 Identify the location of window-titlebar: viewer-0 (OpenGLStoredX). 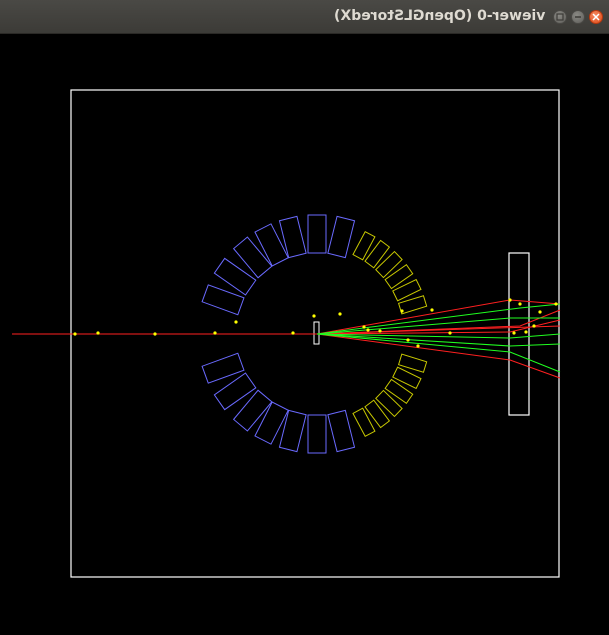
(304, 17).